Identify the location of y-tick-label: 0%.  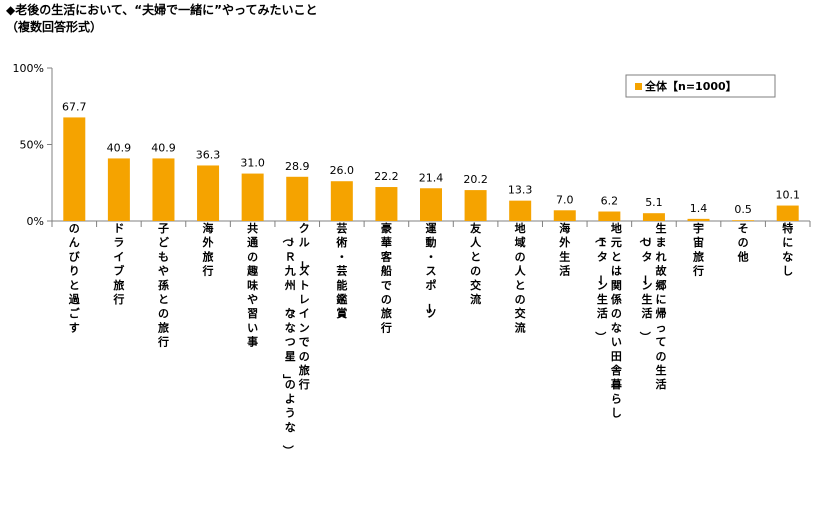
(35, 221).